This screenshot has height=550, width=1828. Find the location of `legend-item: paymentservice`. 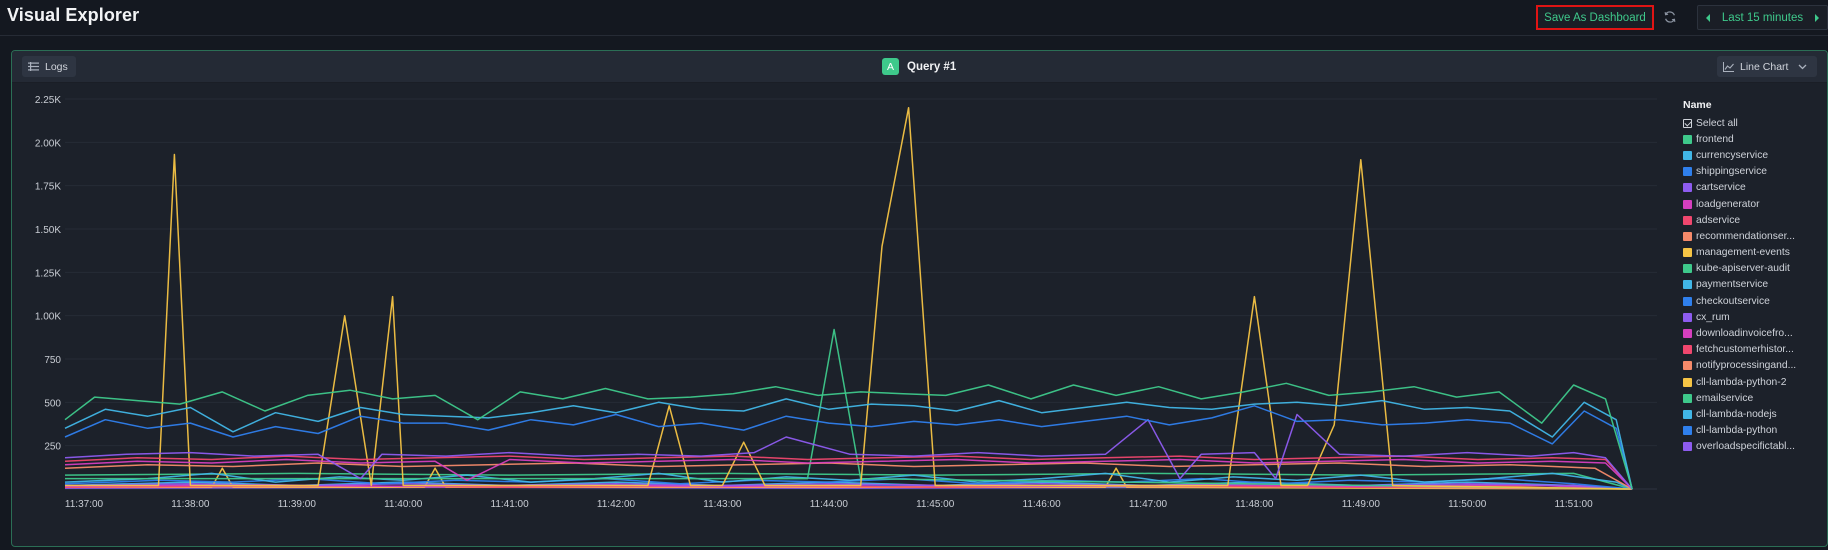

legend-item: paymentservice is located at coordinates (1739, 285).